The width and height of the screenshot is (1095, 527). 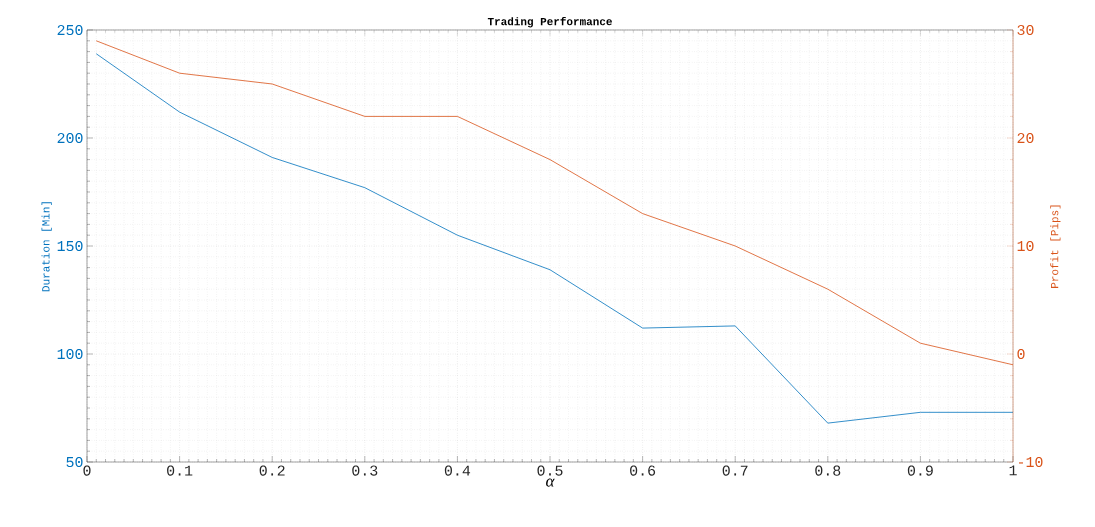 What do you see at coordinates (1013, 470) in the screenshot?
I see `x-tick-label: 1` at bounding box center [1013, 470].